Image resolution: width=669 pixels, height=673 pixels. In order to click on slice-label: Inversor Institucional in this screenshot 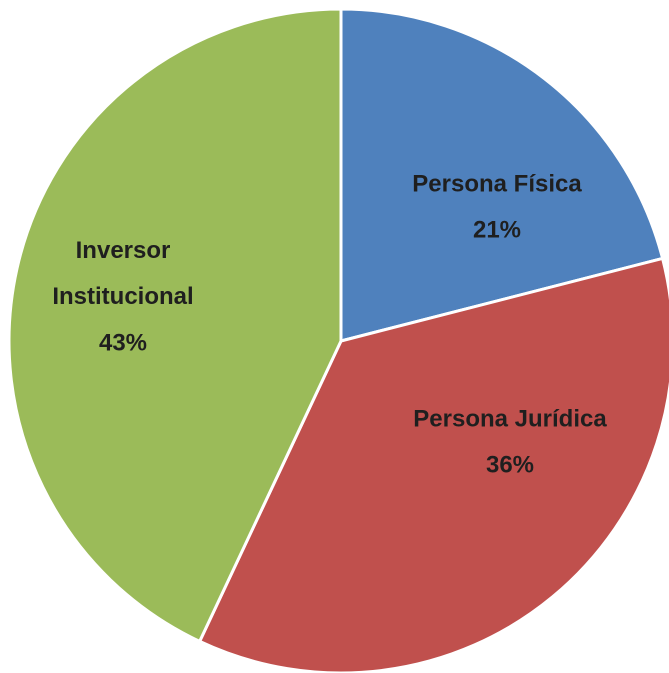, I will do `click(122, 273)`.